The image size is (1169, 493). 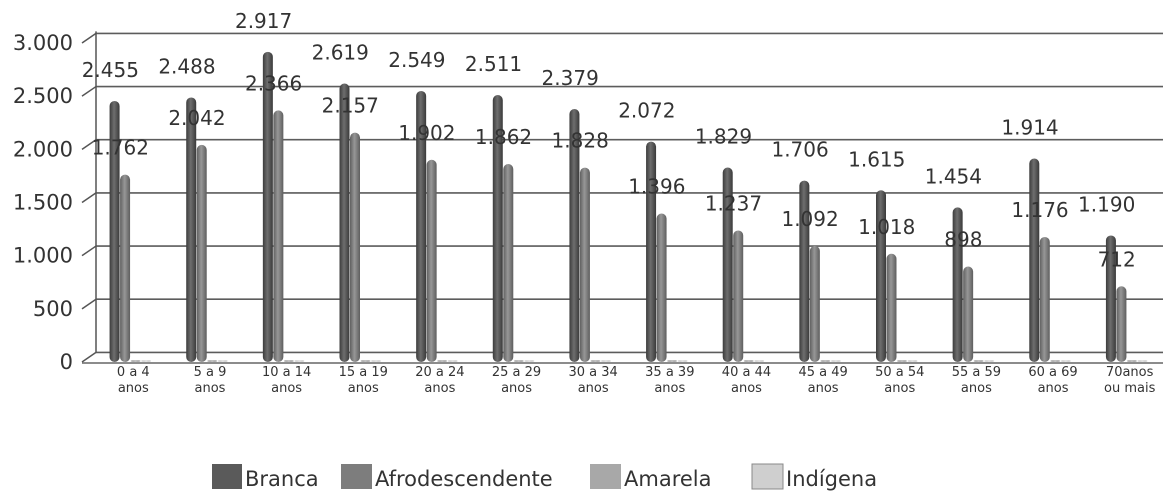 What do you see at coordinates (439, 372) in the screenshot?
I see `x-tick-label: 20 a 24` at bounding box center [439, 372].